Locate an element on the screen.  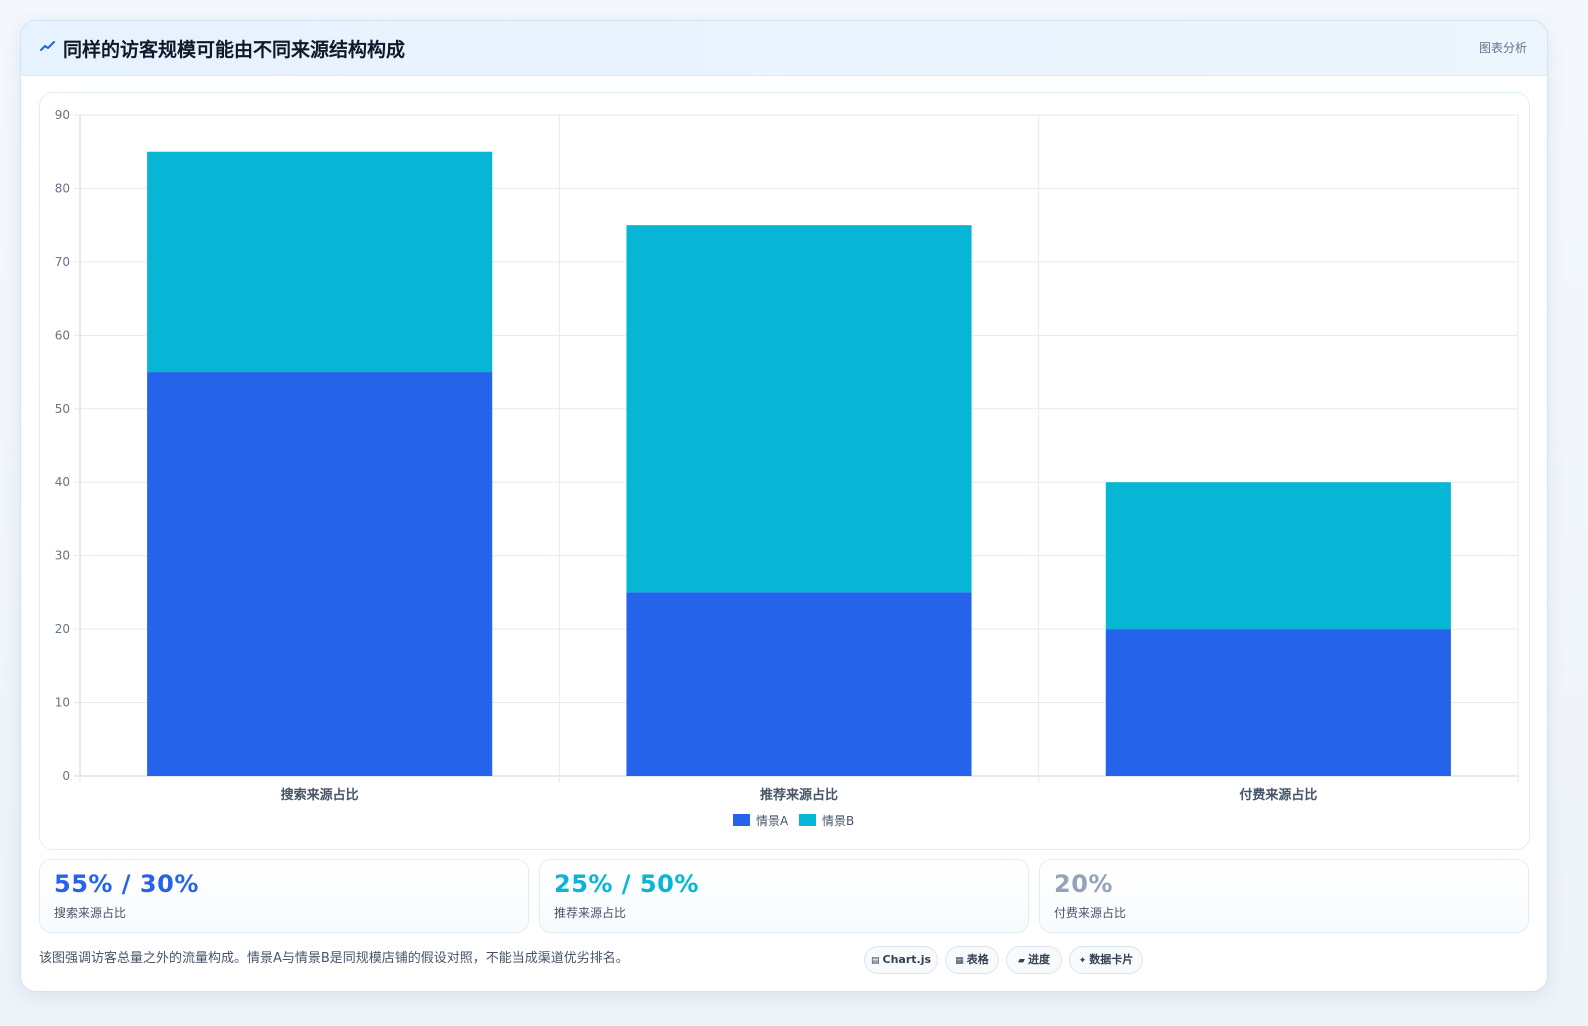
y-tick-label: 10 is located at coordinates (62, 703).